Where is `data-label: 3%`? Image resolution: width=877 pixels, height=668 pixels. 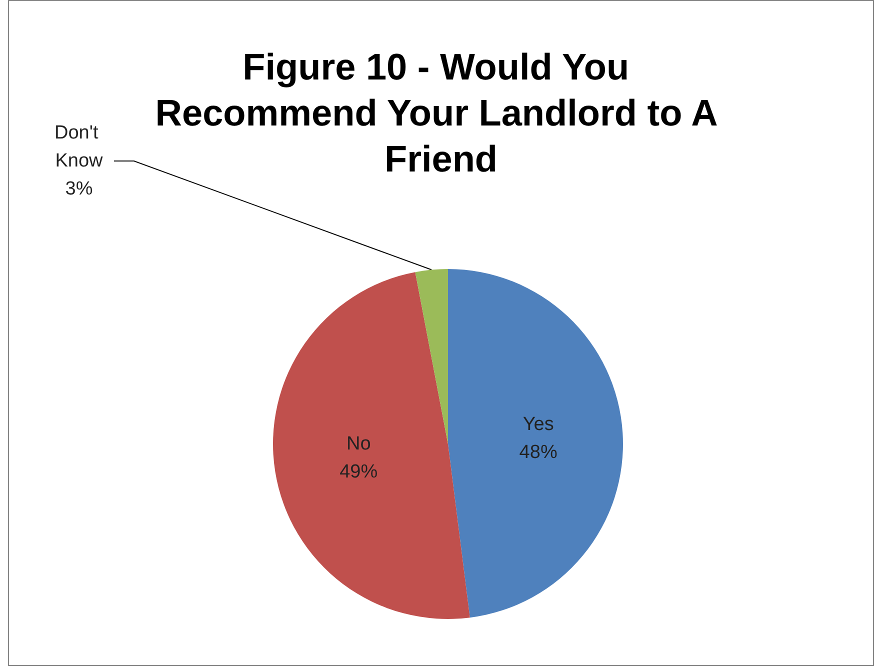 data-label: 3% is located at coordinates (79, 189).